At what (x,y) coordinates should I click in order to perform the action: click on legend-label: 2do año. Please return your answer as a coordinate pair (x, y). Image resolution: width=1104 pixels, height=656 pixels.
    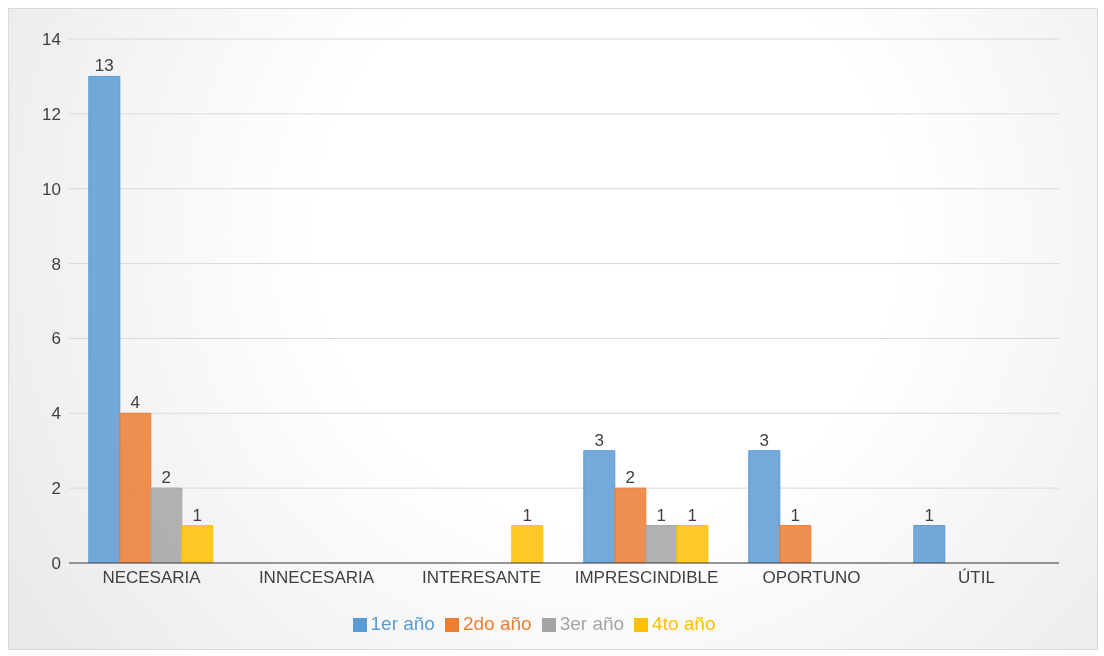
    Looking at the image, I should click on (497, 623).